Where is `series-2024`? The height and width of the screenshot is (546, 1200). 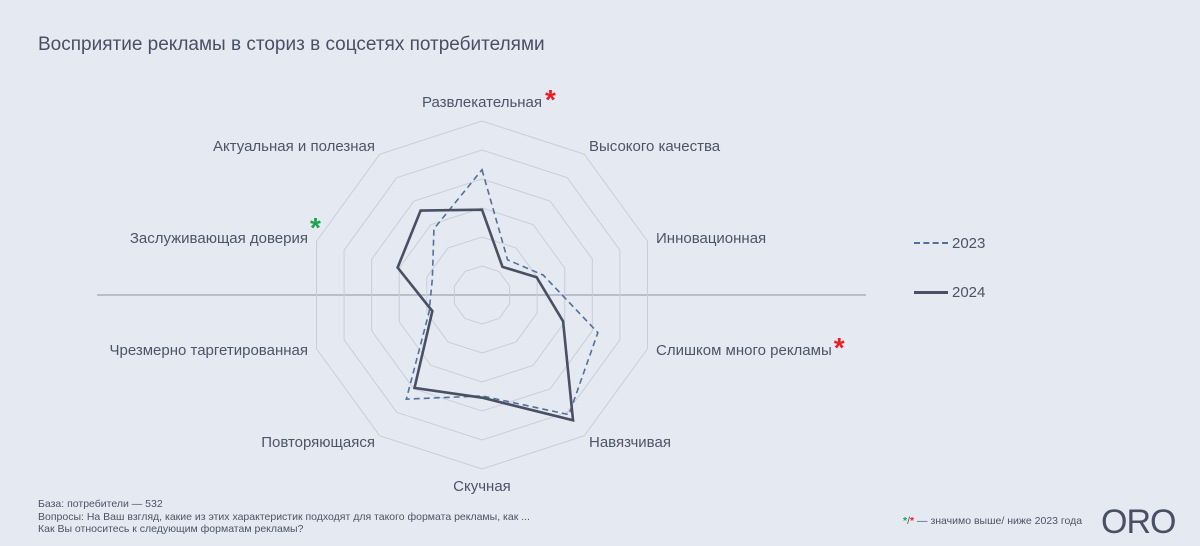 series-2024 is located at coordinates (485, 315).